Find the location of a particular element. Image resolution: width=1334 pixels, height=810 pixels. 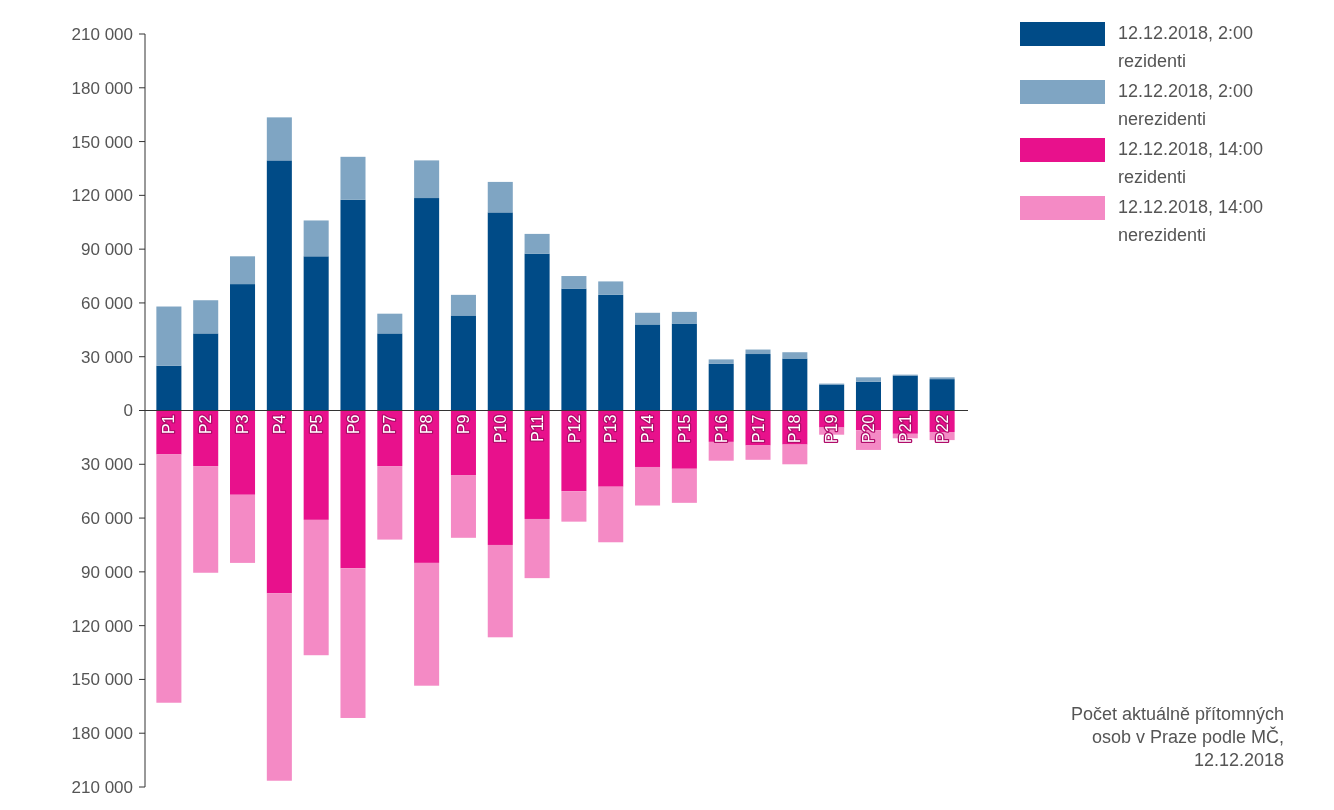

x-tick-label: P10 is located at coordinates (500, 428).